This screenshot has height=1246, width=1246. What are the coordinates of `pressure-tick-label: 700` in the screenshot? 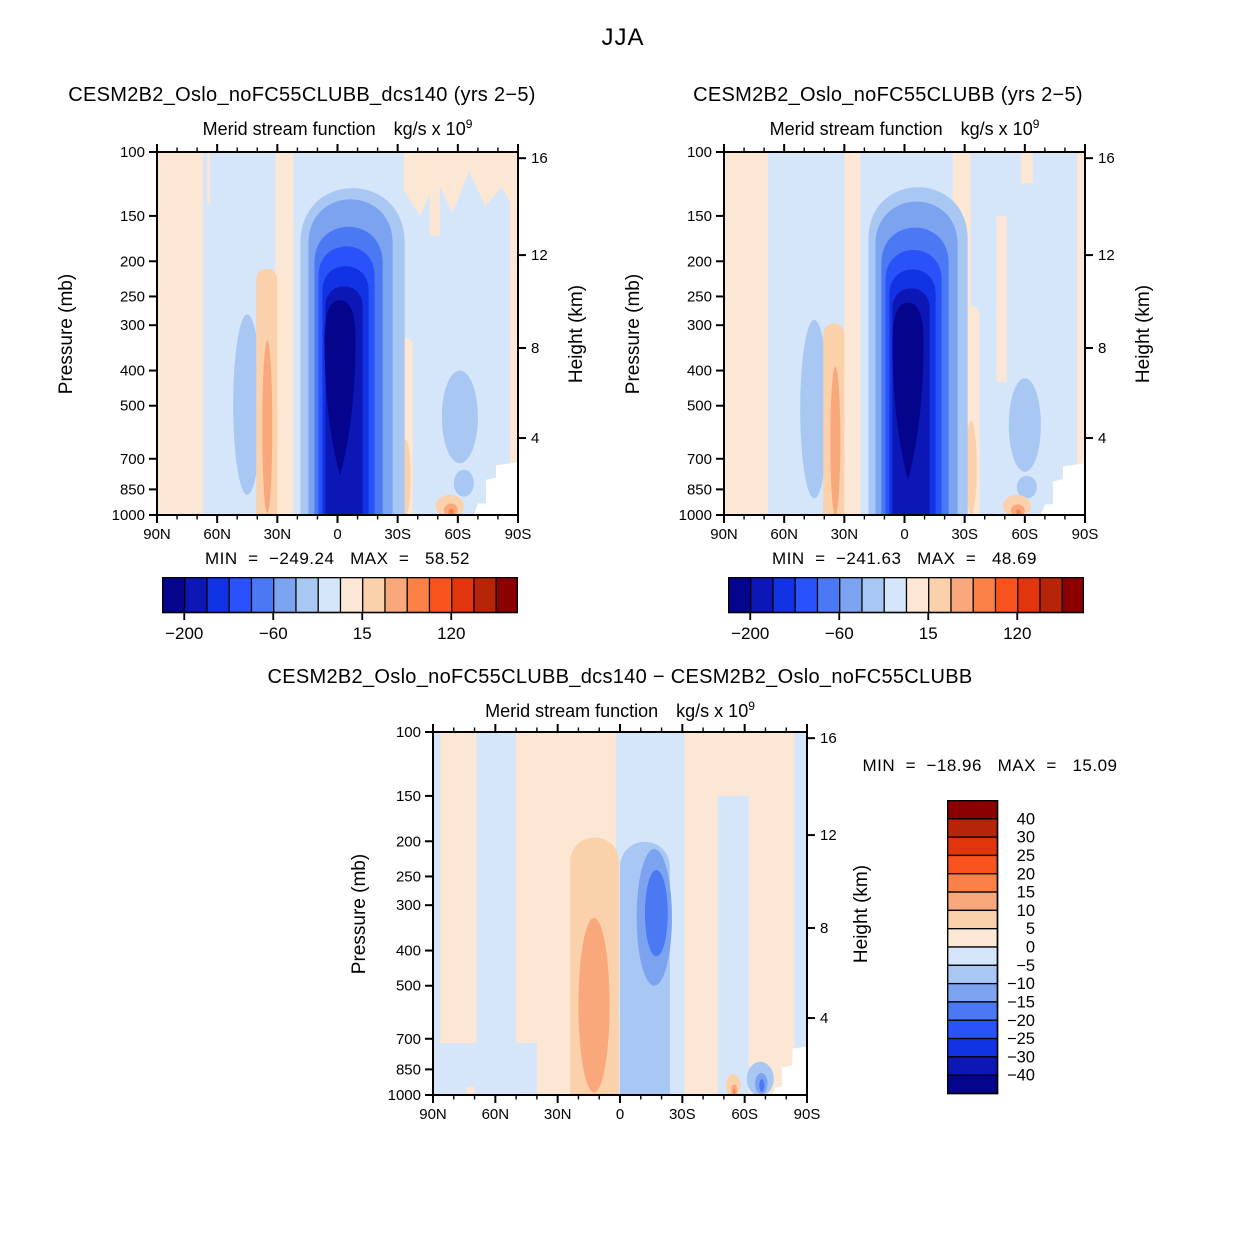 It's located at (132, 459).